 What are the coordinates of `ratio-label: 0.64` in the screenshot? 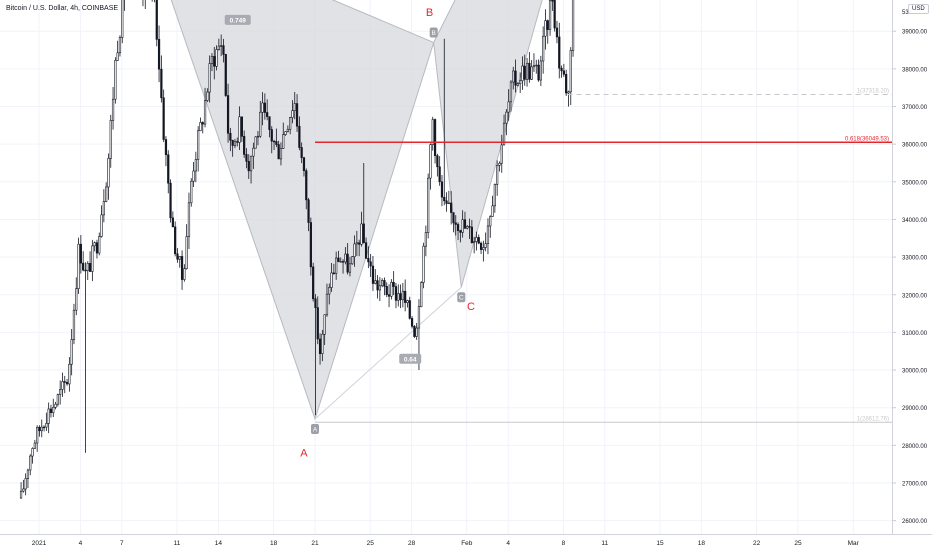 It's located at (410, 359).